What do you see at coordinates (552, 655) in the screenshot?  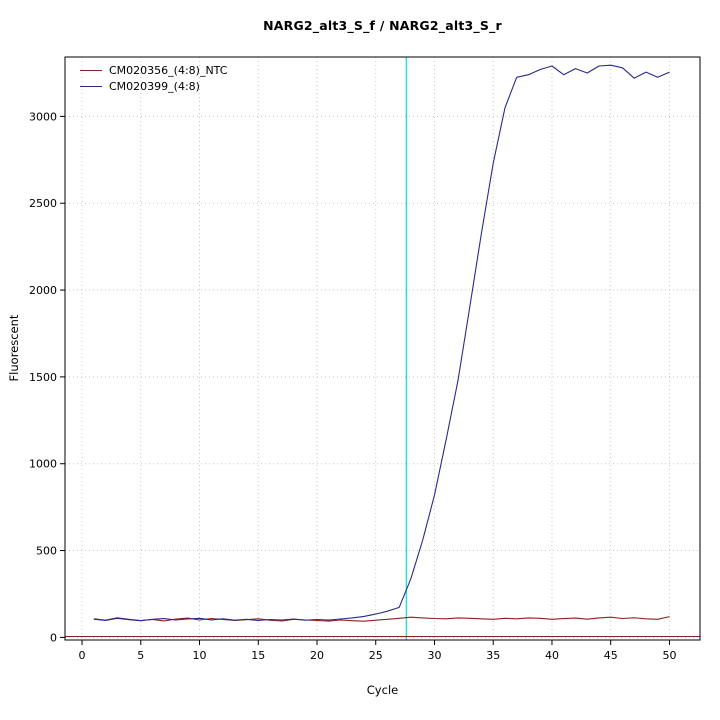 I see `x-tick-label: 40` at bounding box center [552, 655].